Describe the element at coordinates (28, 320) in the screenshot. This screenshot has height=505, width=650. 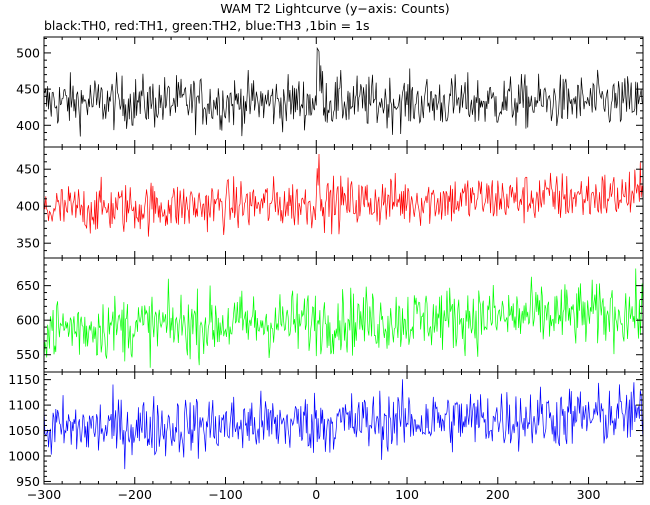
I see `y-tick-label: 600` at that location.